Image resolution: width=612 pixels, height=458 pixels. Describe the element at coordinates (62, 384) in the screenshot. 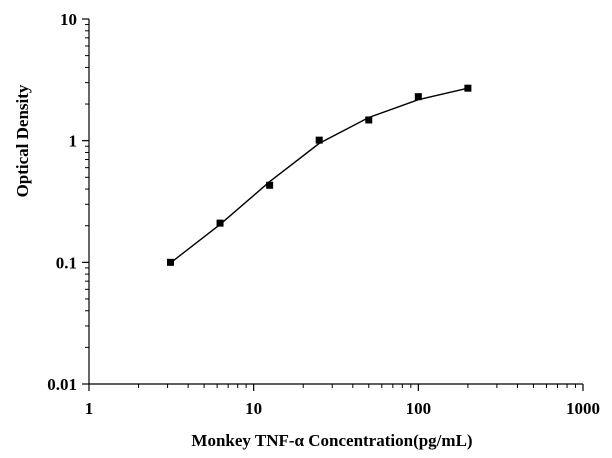

I see `y-tick-label: 0.01` at that location.